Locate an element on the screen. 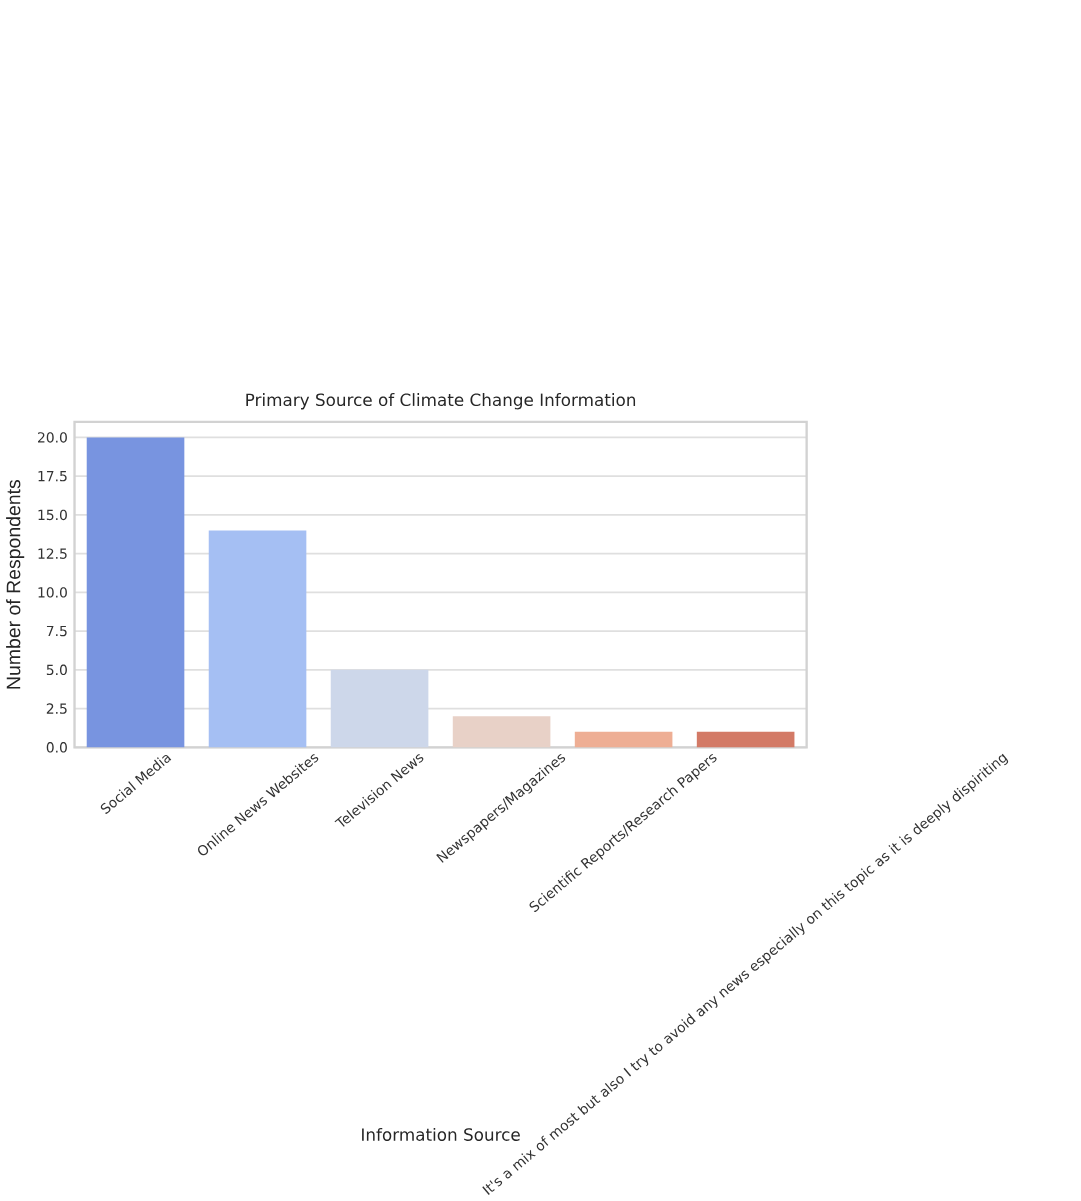  y-tick-label: 2.5 is located at coordinates (57, 708).